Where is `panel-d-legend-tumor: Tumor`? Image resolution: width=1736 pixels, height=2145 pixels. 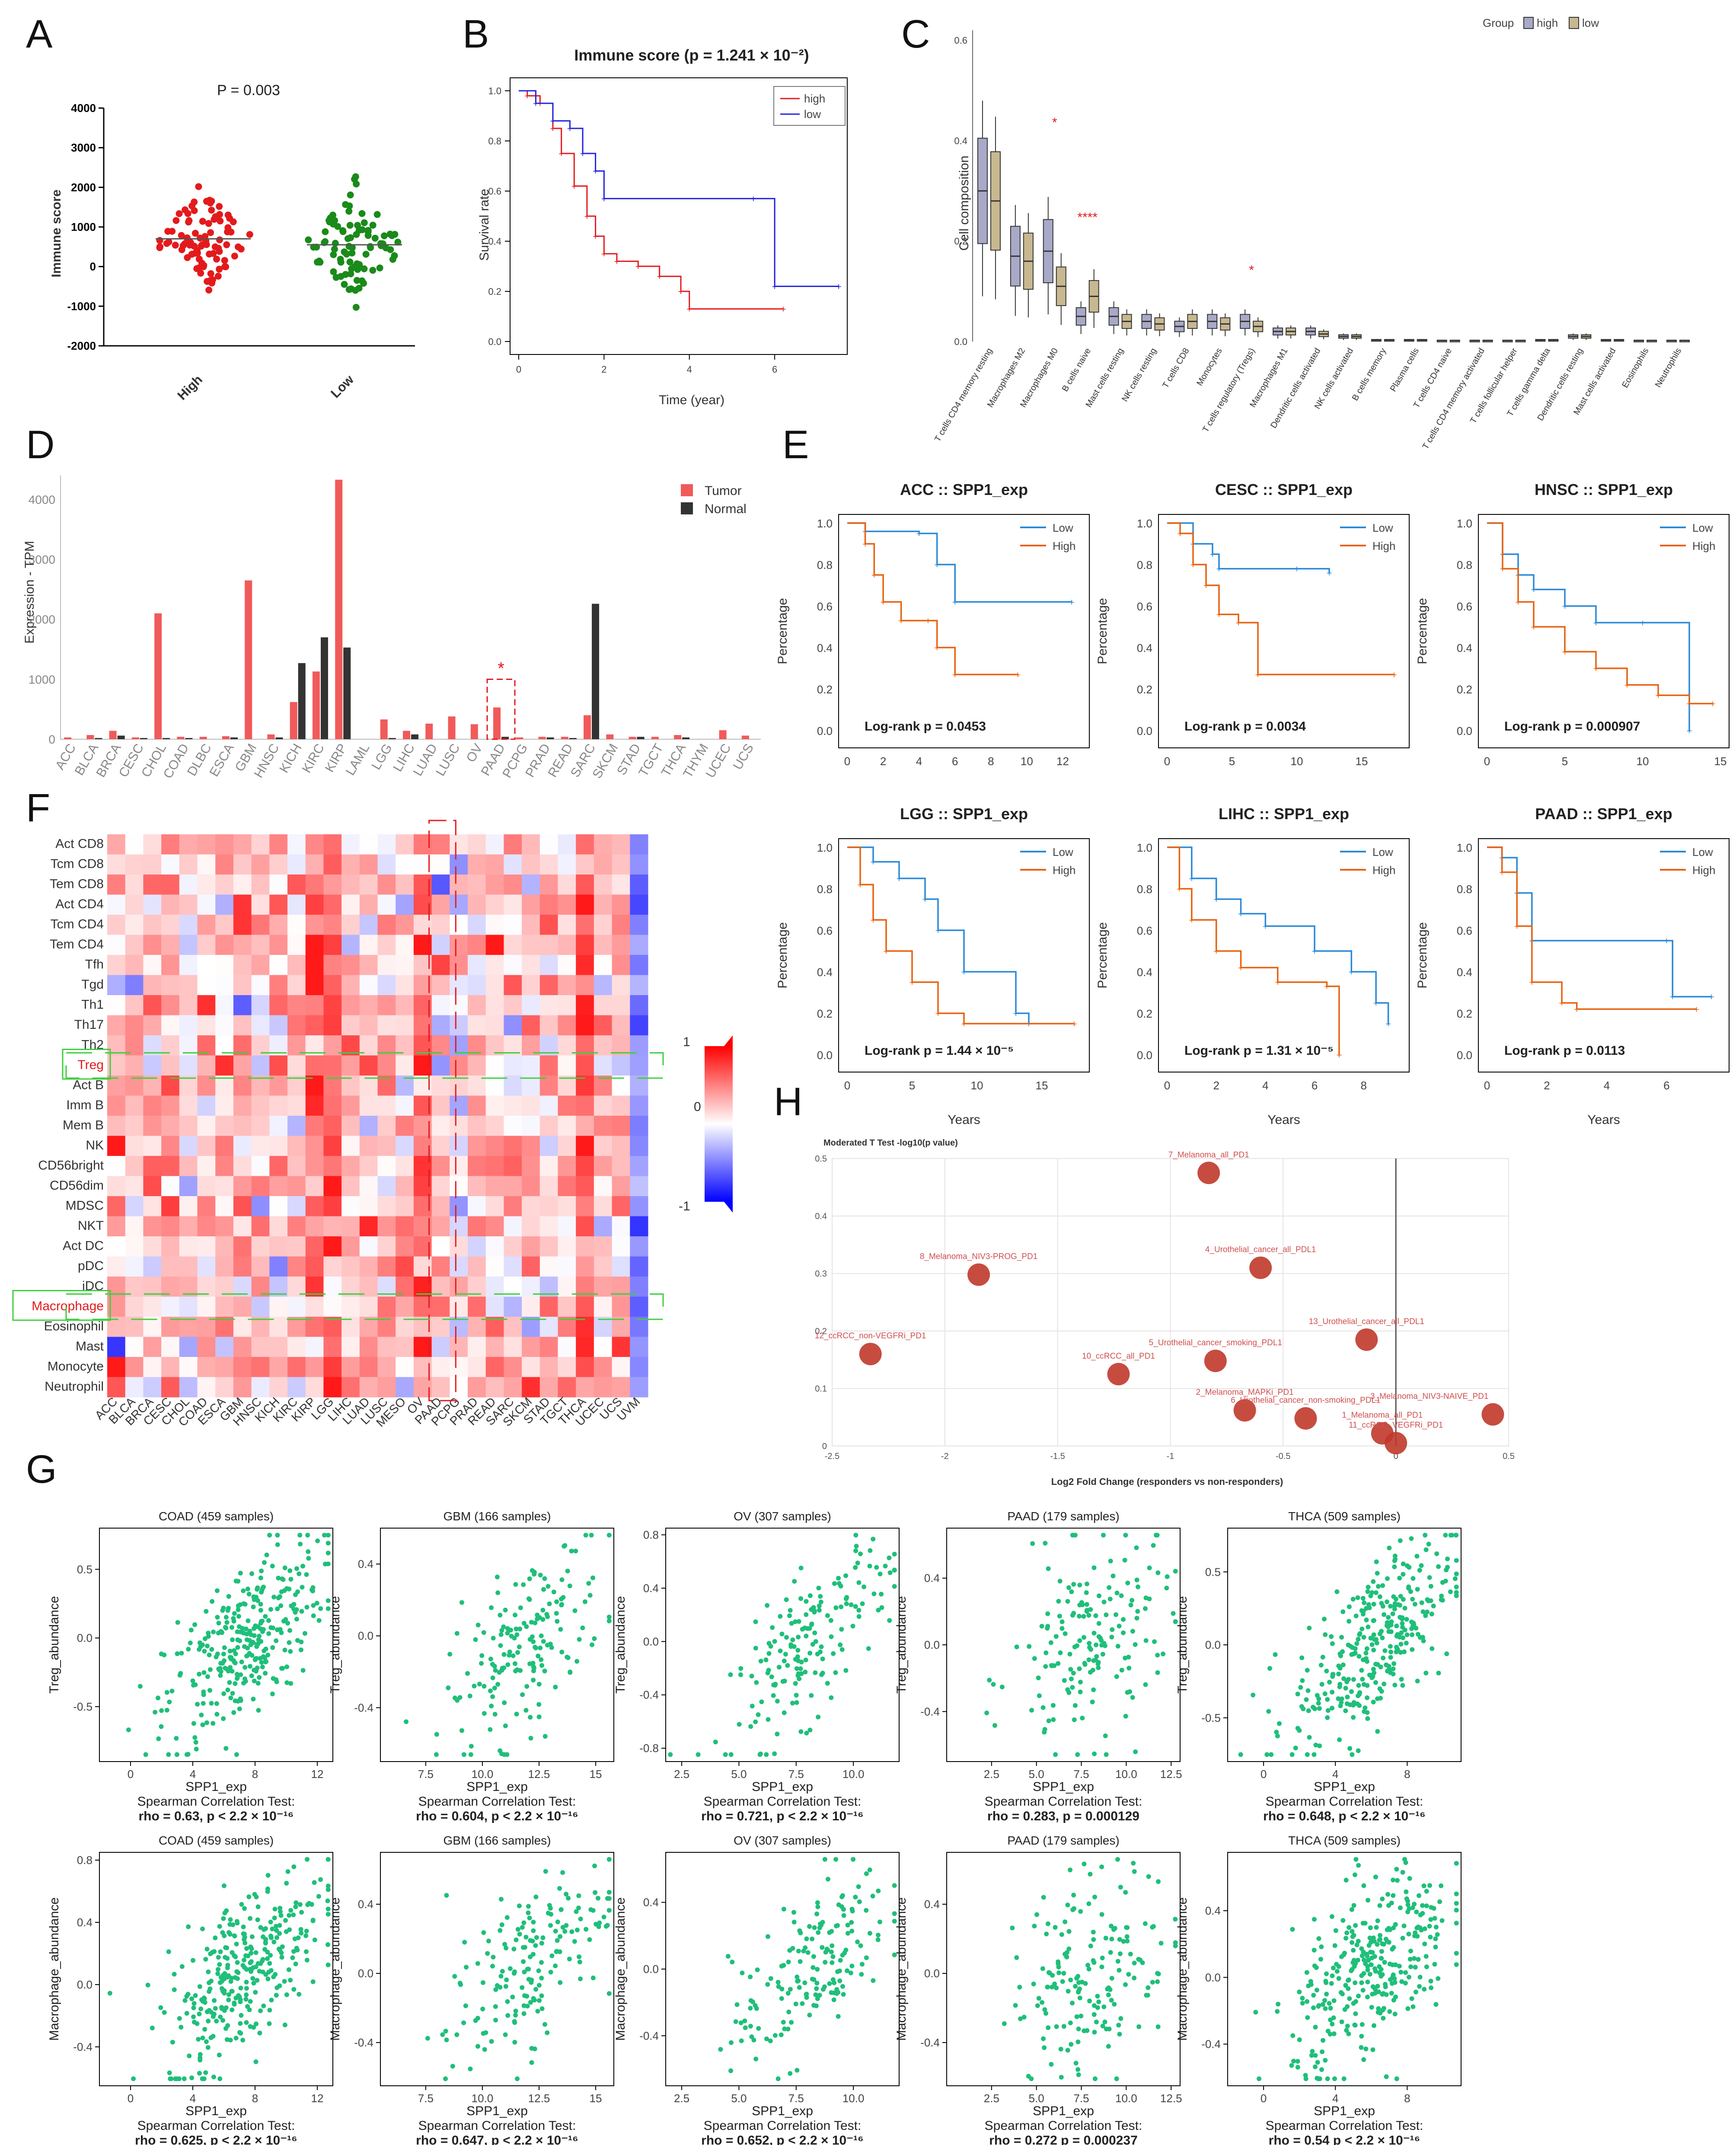 panel-d-legend-tumor: Tumor is located at coordinates (723, 491).